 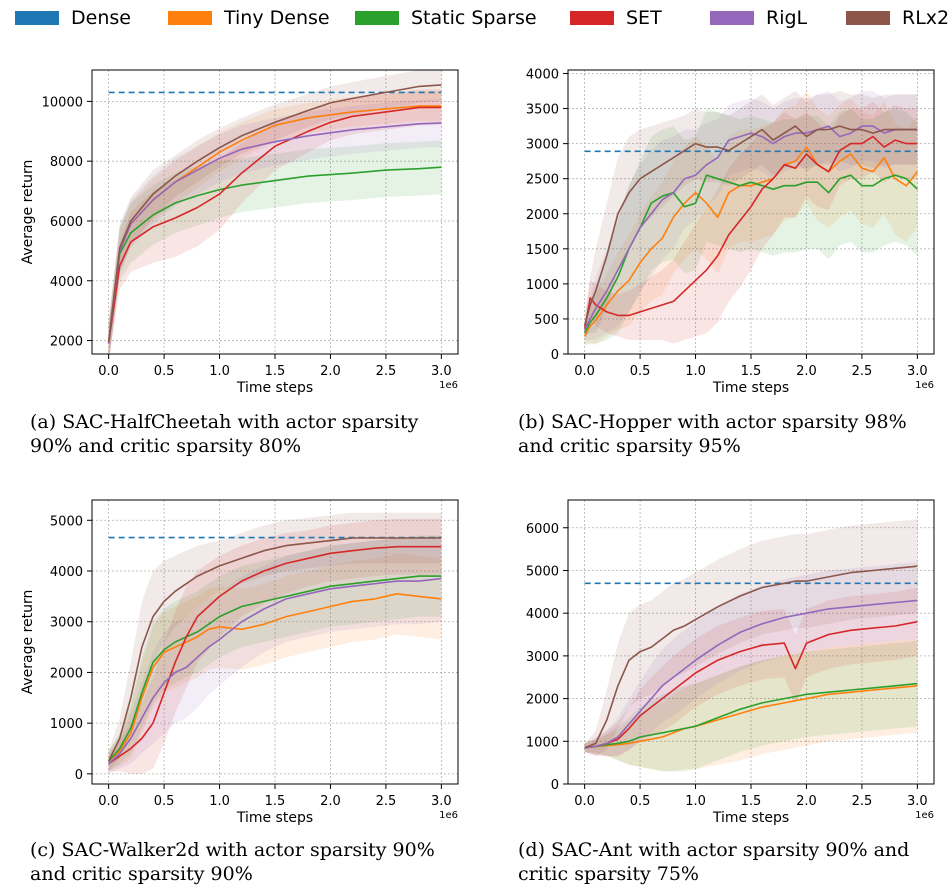 What do you see at coordinates (73, 18) in the screenshot?
I see `legend-item-dense: Dense` at bounding box center [73, 18].